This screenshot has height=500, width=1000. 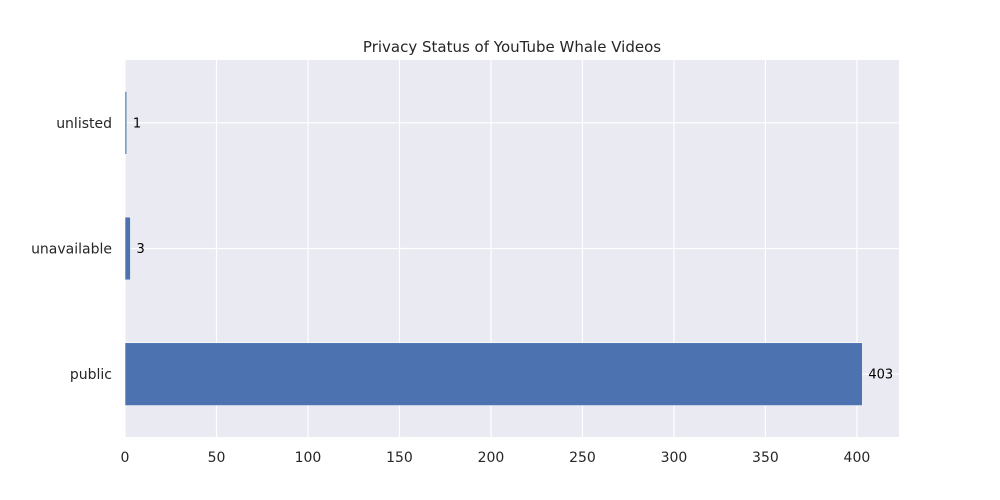 I want to click on x-tick-label: 0, so click(x=125, y=458).